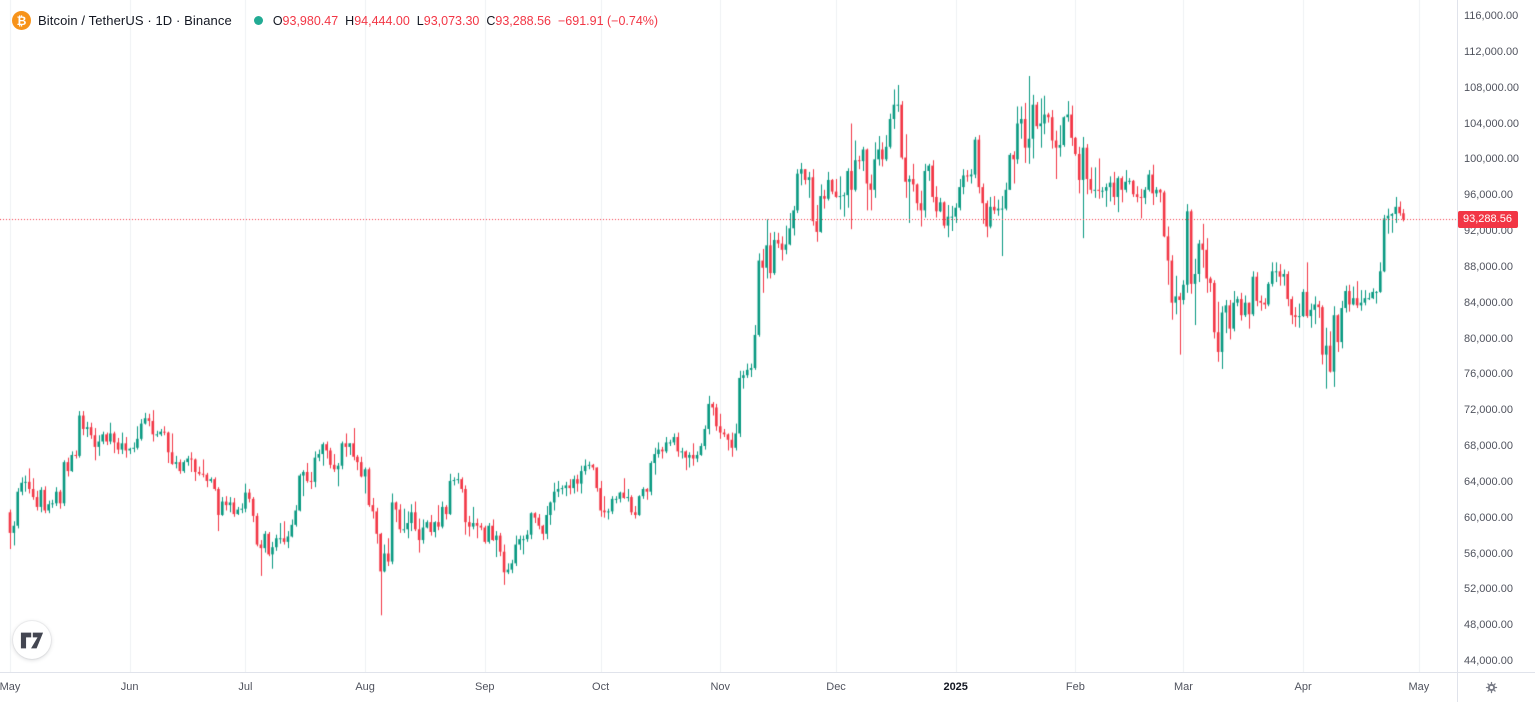  I want to click on change-value: −691.91 (−0.74%), so click(608, 20).